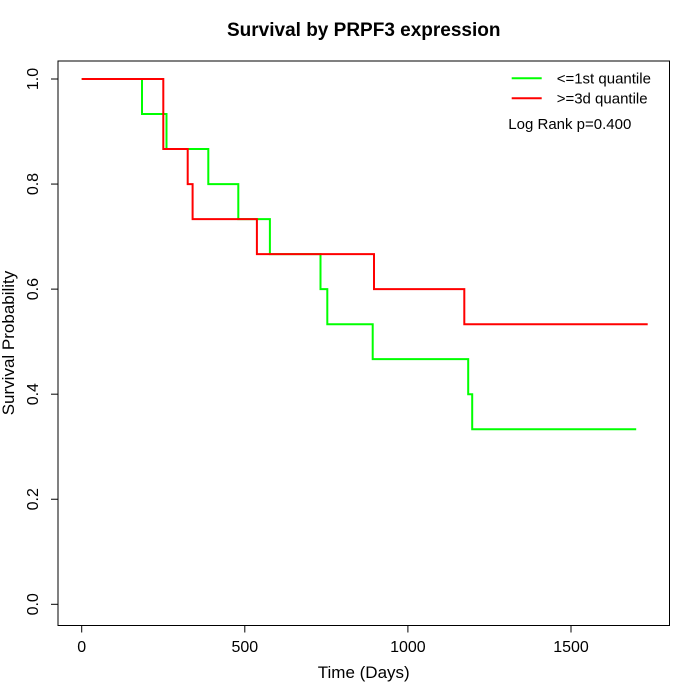 The height and width of the screenshot is (700, 700). I want to click on y-tick-label: 0.4, so click(33, 394).